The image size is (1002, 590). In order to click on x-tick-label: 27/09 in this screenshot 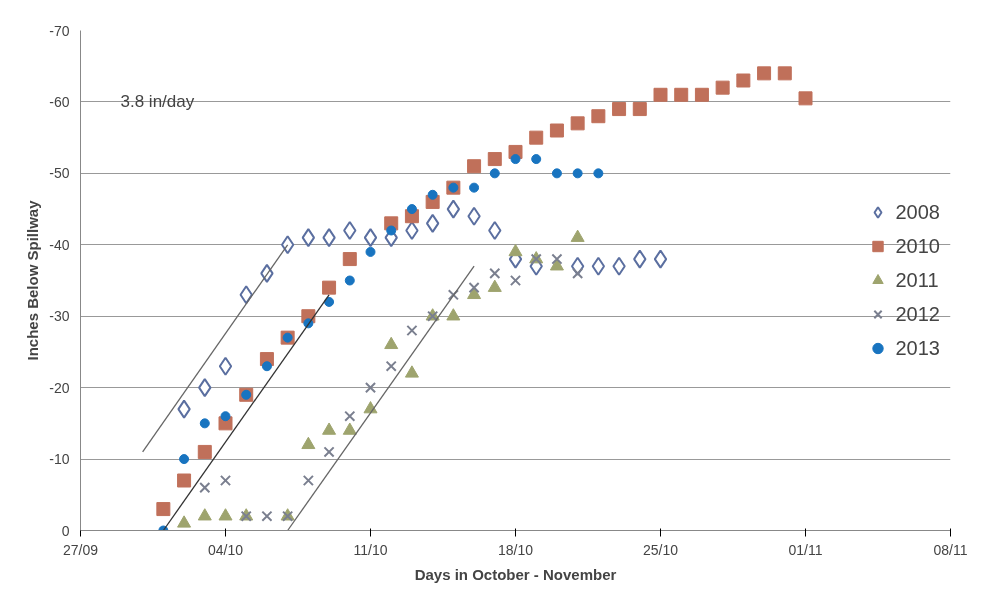, I will do `click(80, 549)`.